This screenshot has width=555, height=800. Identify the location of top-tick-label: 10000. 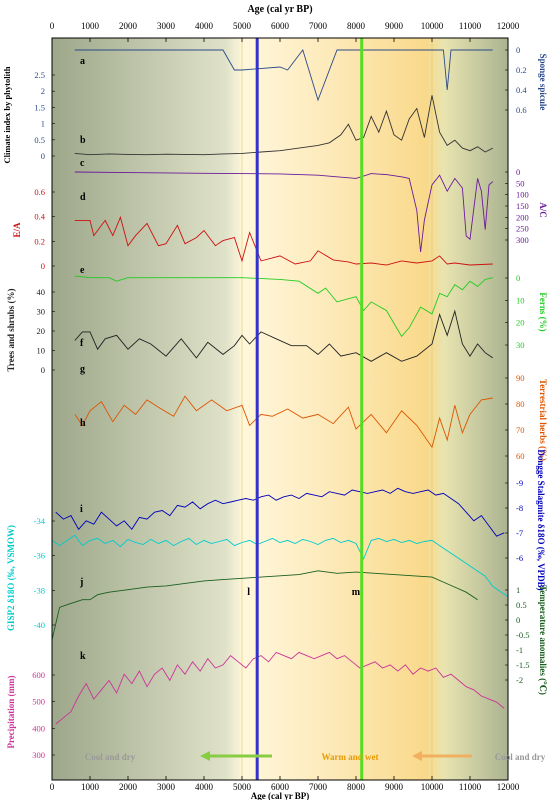
(432, 26).